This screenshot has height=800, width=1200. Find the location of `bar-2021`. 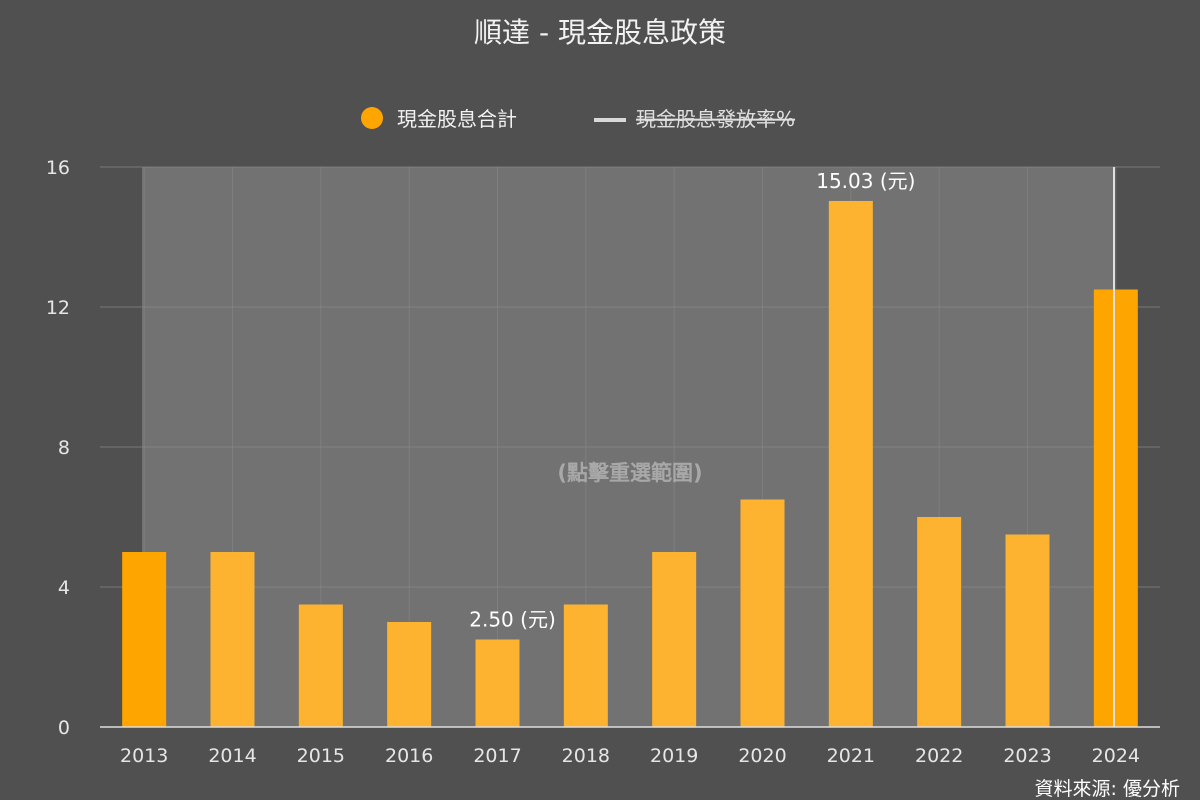

bar-2021 is located at coordinates (850, 463).